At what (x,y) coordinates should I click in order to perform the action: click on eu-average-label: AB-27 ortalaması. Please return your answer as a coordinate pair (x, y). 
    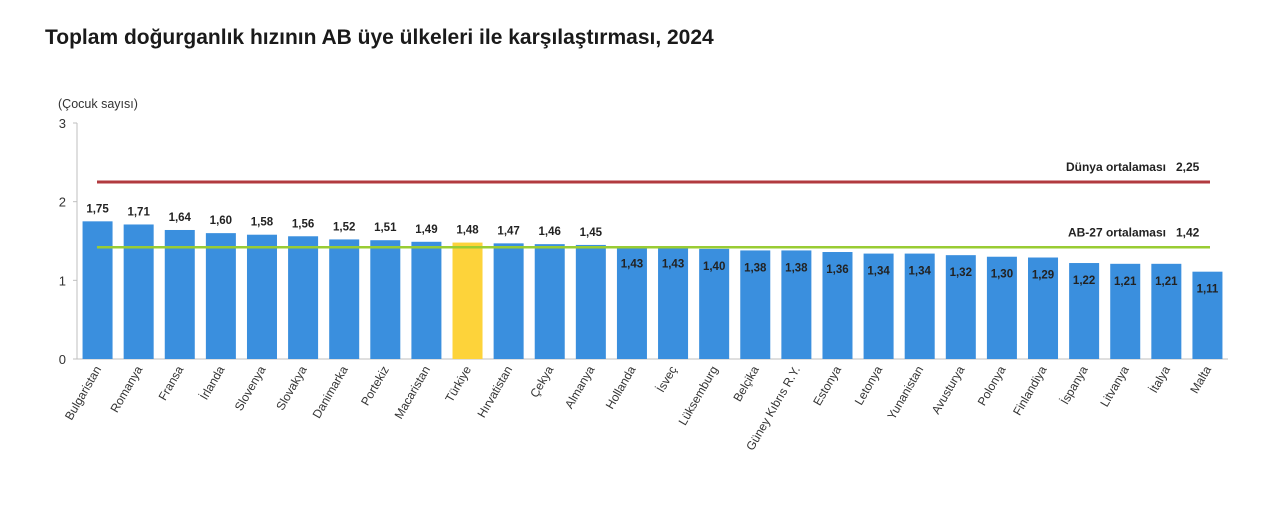
    Looking at the image, I should click on (1117, 232).